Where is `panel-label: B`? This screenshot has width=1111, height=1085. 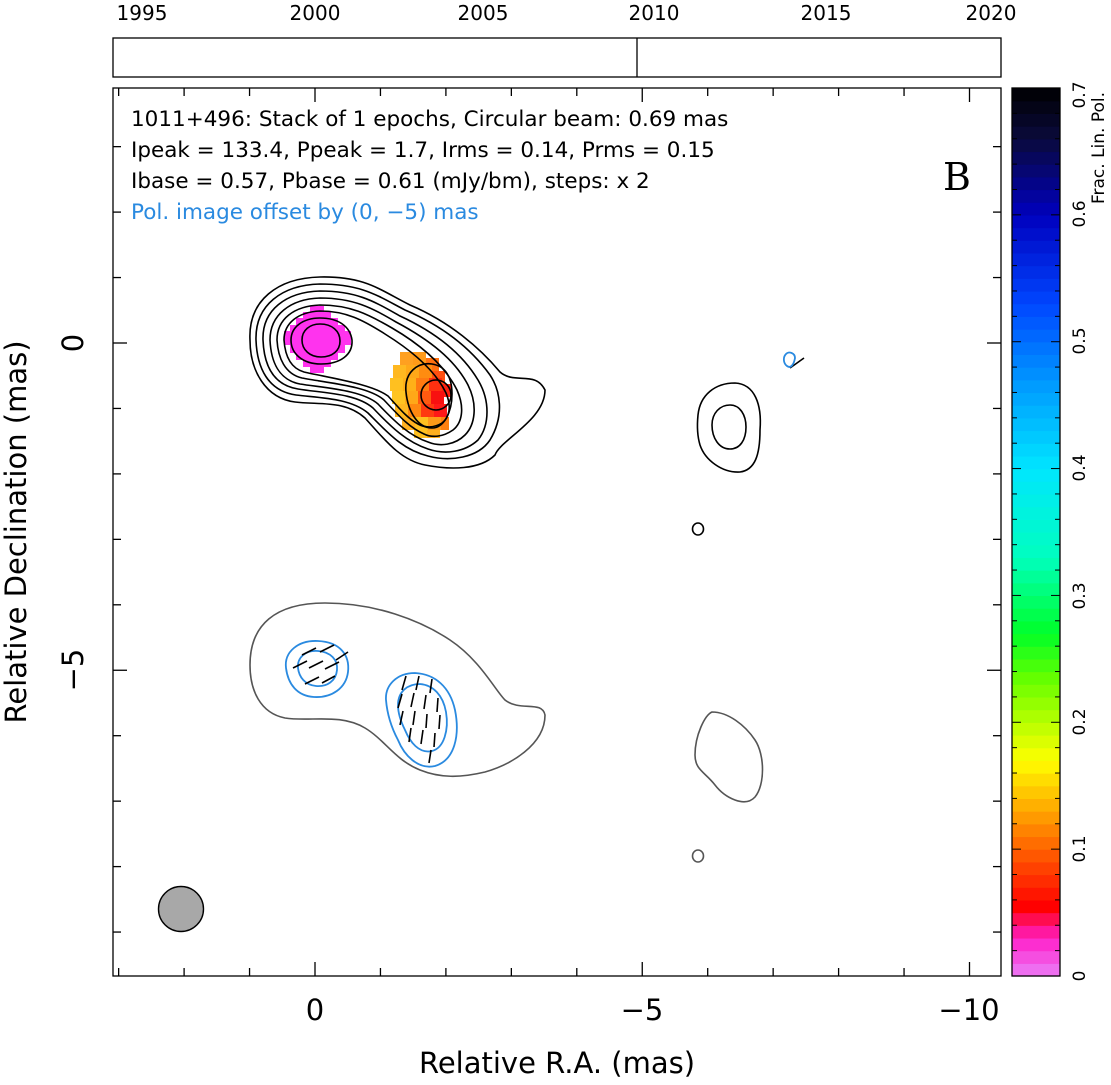
panel-label: B is located at coordinates (957, 177).